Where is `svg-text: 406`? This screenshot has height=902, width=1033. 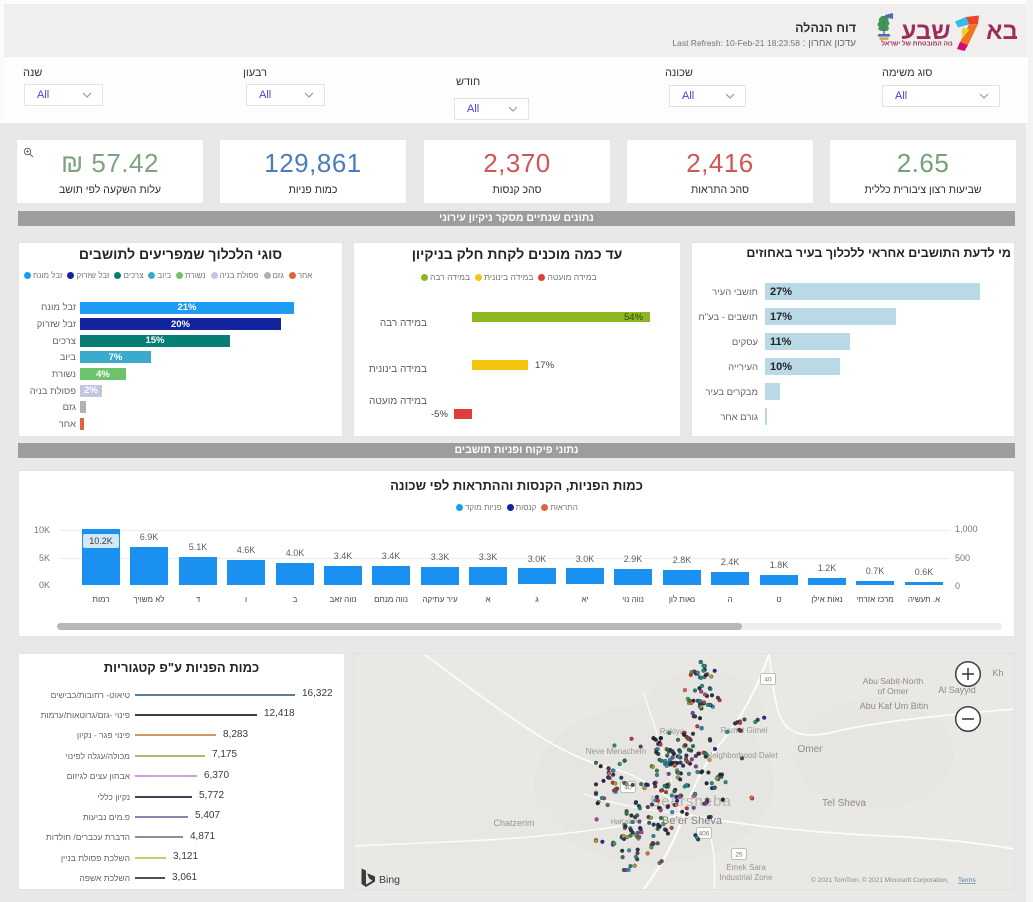 svg-text: 406 is located at coordinates (704, 834).